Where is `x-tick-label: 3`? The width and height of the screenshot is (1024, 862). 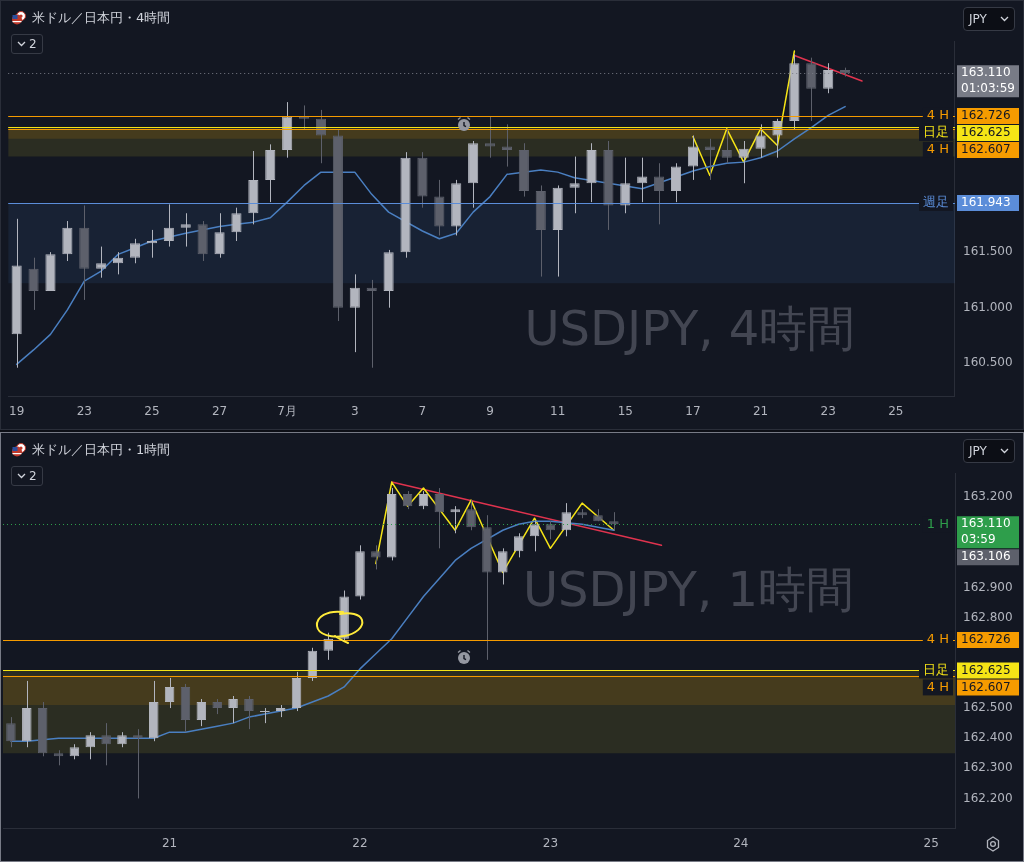 x-tick-label: 3 is located at coordinates (354, 410).